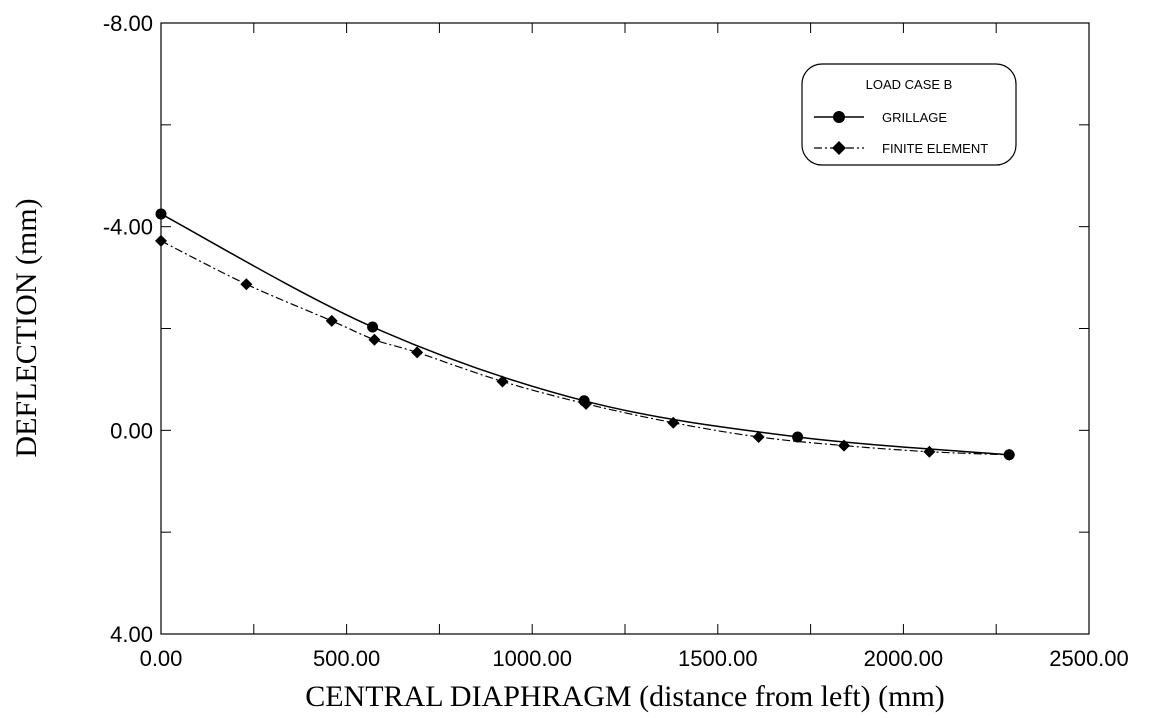  I want to click on x-tick-label: 1000.00, so click(532, 658).